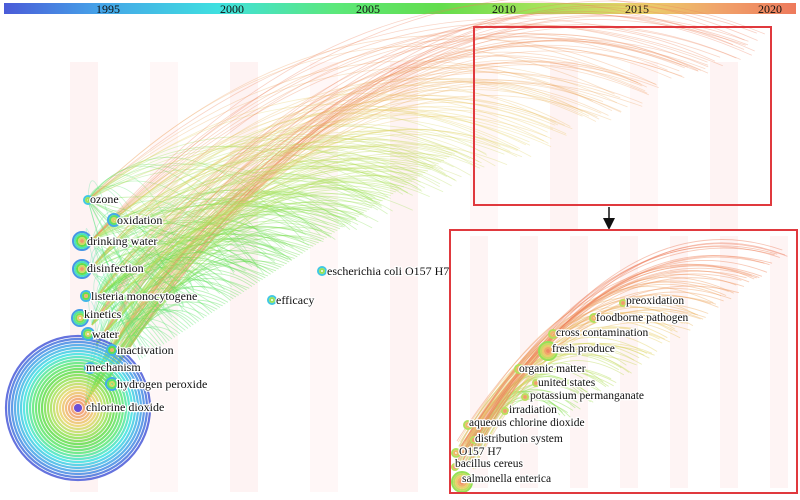  Describe the element at coordinates (642, 318) in the screenshot. I see `inset-label-foodborne-pathogen: foodborne pathogen` at that location.